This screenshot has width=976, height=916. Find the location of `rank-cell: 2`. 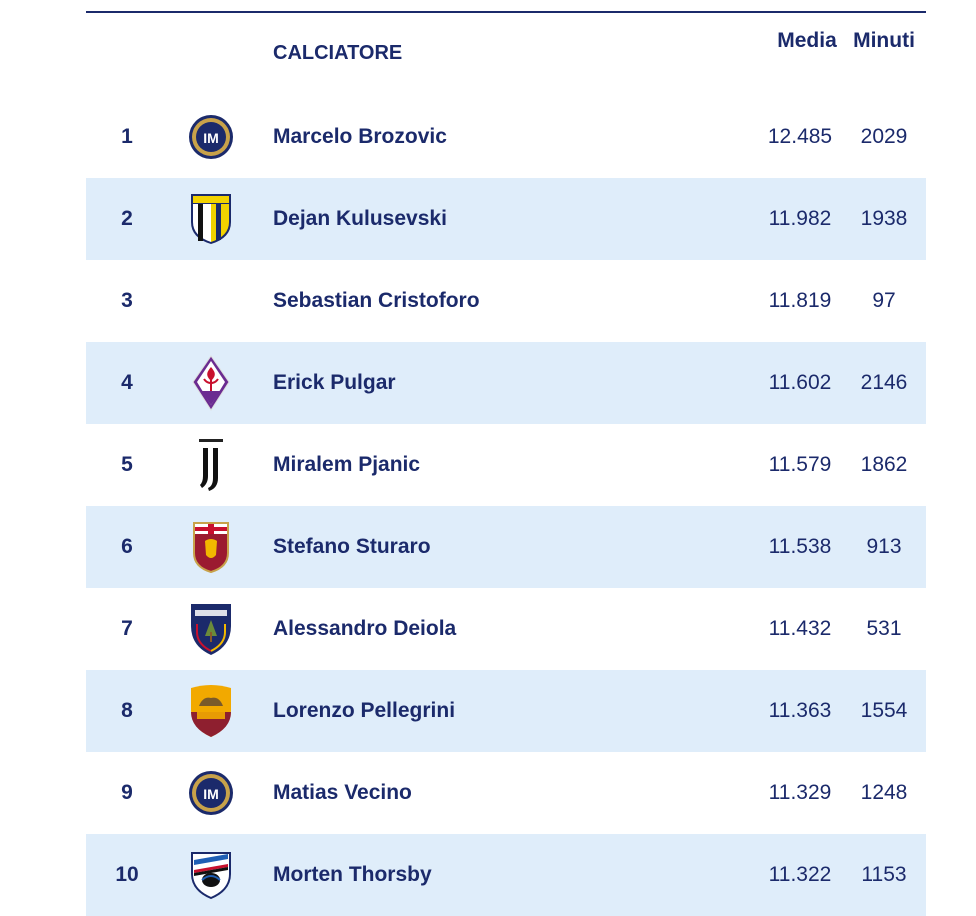

rank-cell: 2 is located at coordinates (127, 218).